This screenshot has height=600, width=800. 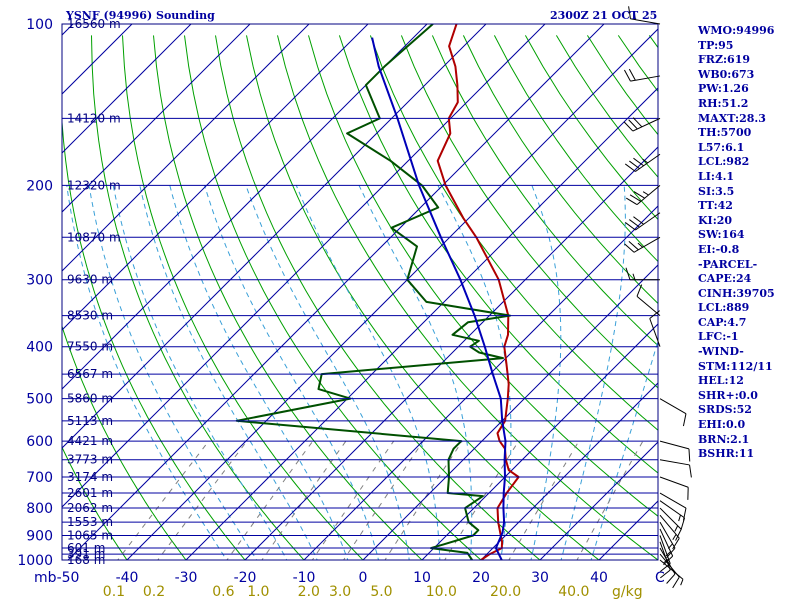 What do you see at coordinates (35, 293) in the screenshot?
I see `pressure-tick-labels: 100 200 300 400 500 600 700 800 900 1000` at bounding box center [35, 293].